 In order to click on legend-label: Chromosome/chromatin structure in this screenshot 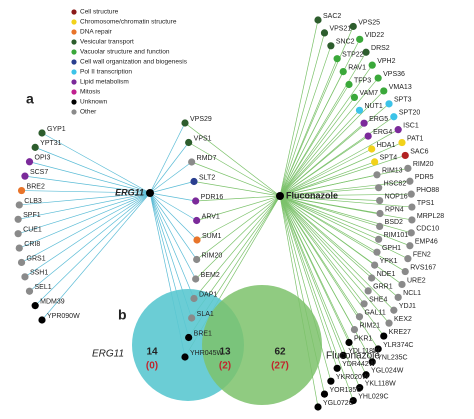, I will do `click(128, 22)`.